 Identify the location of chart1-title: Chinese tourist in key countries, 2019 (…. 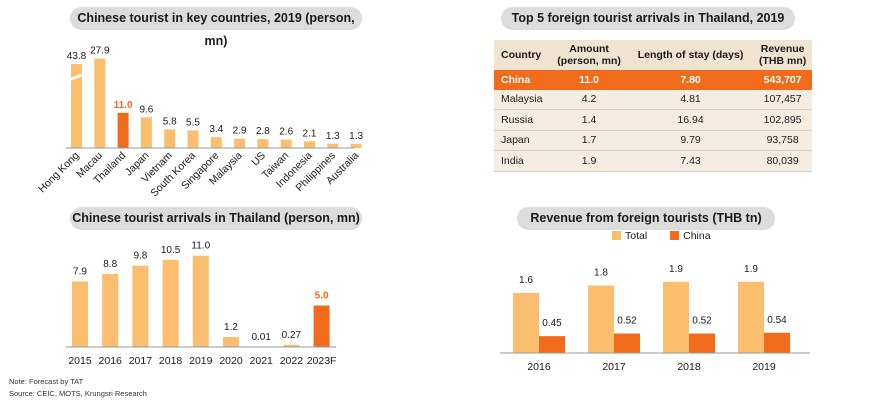
(216, 27).